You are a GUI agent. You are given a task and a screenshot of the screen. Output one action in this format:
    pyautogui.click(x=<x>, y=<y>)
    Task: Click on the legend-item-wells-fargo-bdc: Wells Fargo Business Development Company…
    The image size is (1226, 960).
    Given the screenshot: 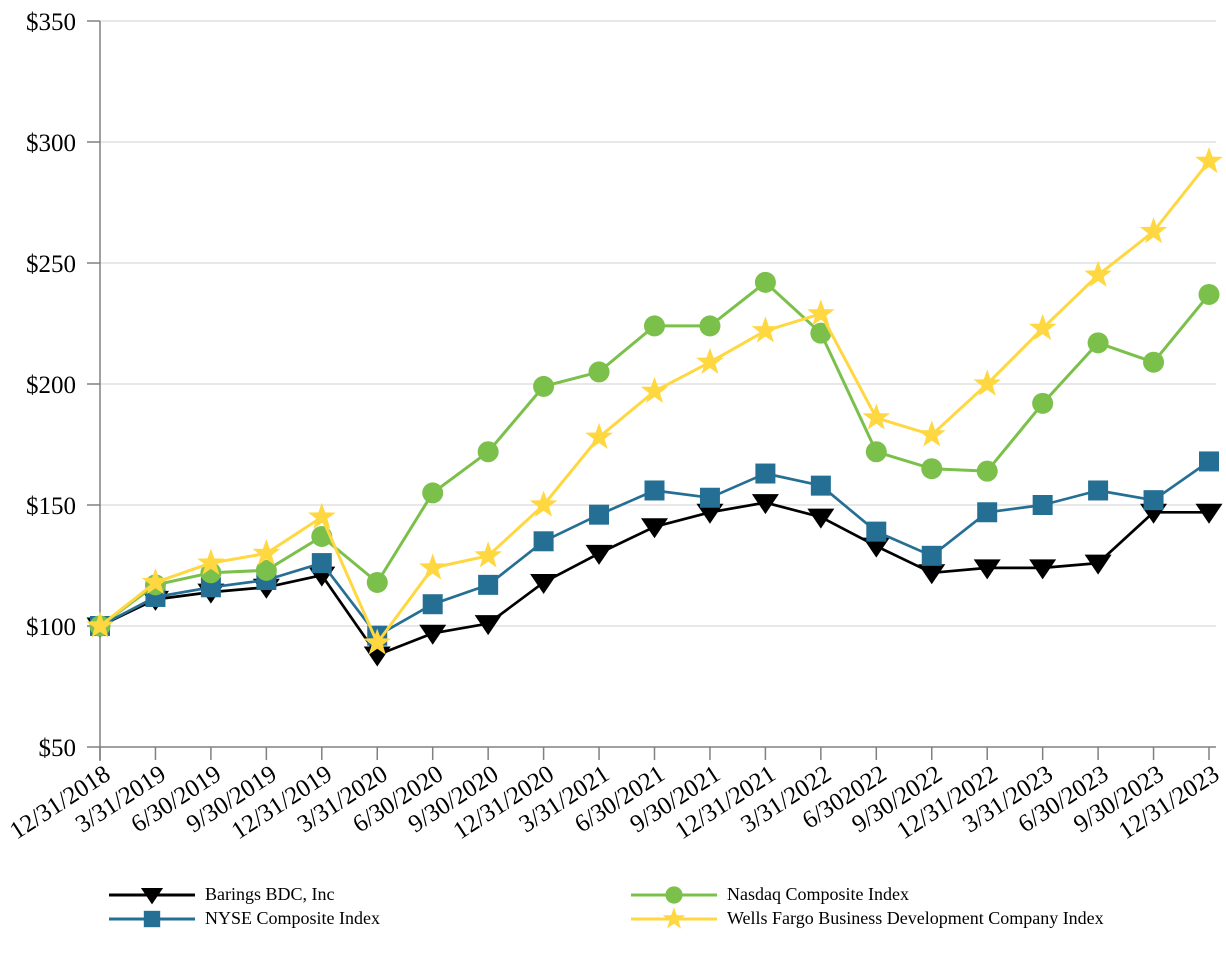 What is the action you would take?
    pyautogui.click(x=867, y=918)
    